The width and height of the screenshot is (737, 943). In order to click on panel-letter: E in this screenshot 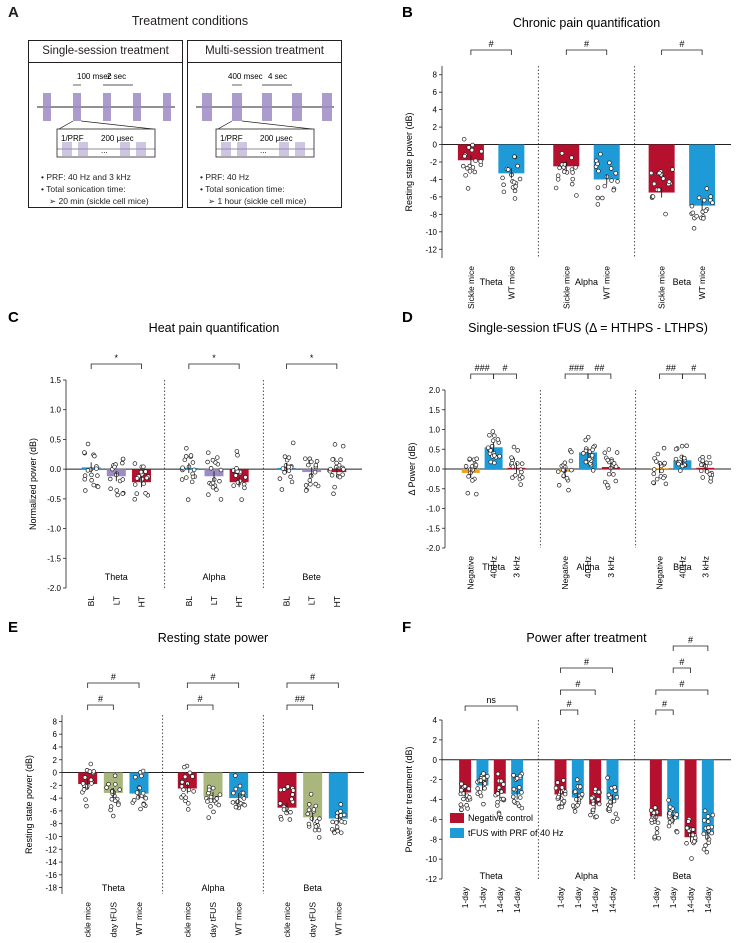, I will do `click(13, 627)`.